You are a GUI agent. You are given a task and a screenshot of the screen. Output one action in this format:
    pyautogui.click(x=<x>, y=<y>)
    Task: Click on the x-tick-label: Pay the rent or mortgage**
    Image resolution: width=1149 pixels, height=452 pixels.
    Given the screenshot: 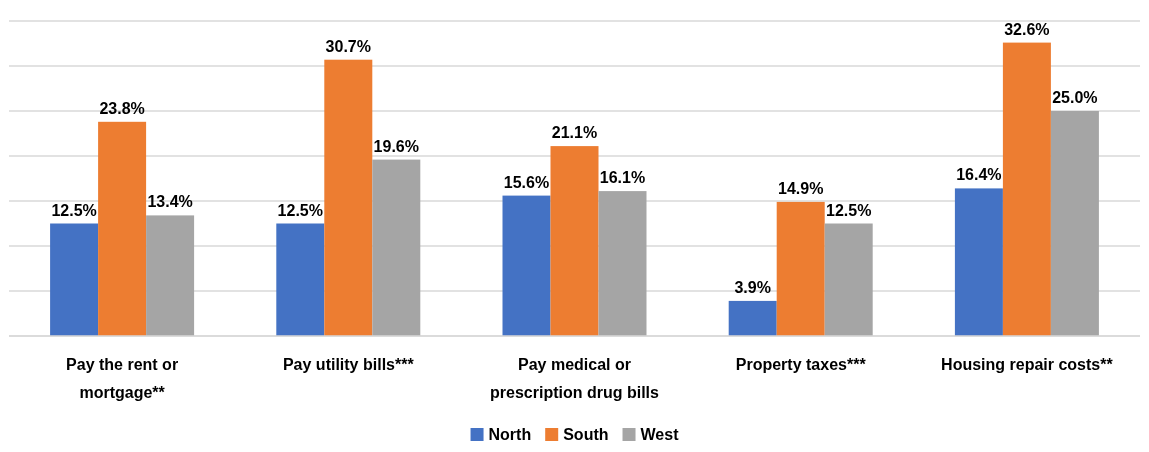 What is the action you would take?
    pyautogui.click(x=122, y=378)
    